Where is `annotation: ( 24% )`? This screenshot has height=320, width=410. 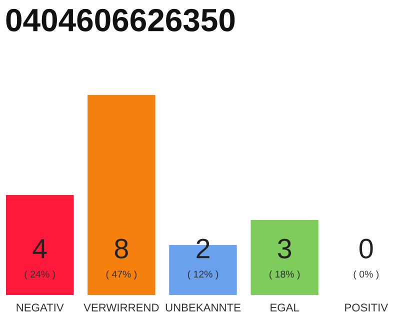 annotation: ( 24% ) is located at coordinates (39, 275).